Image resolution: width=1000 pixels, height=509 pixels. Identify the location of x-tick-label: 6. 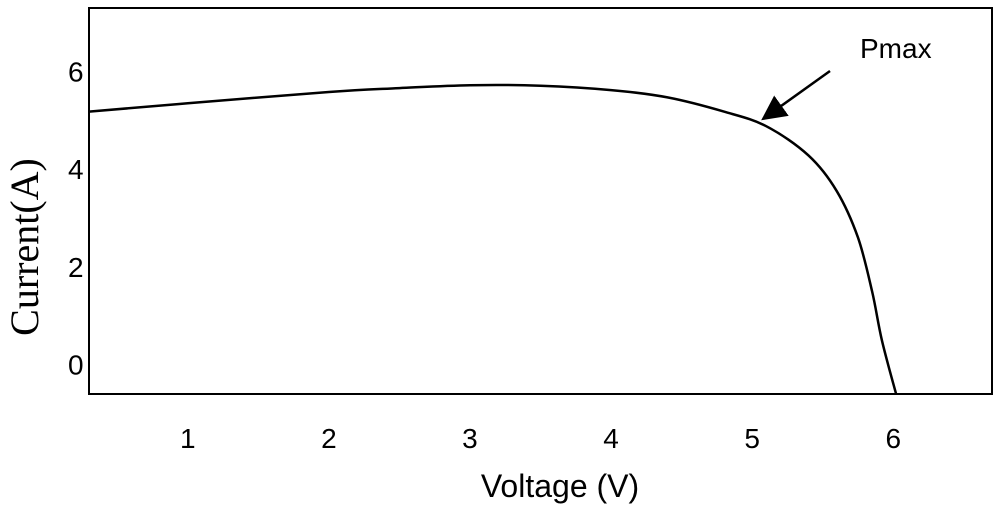
(893, 438).